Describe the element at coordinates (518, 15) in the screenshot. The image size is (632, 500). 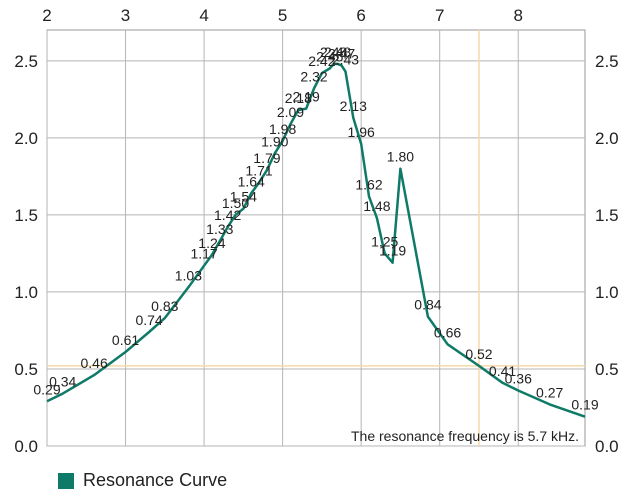
I see `x-tick-label: 8` at that location.